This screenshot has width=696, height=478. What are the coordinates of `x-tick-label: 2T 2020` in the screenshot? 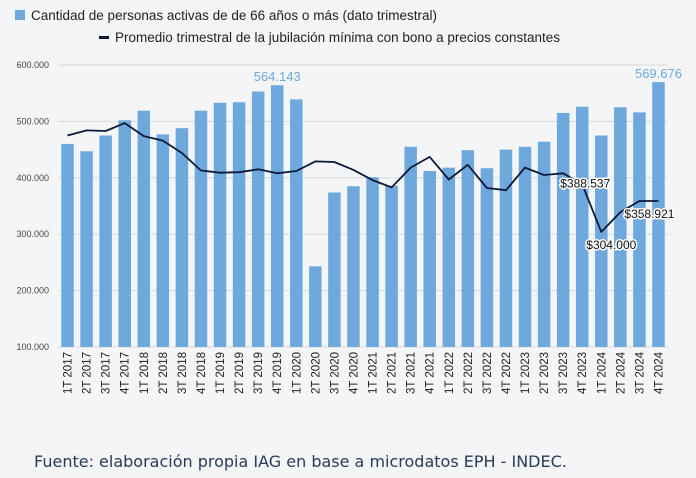 It's located at (316, 373).